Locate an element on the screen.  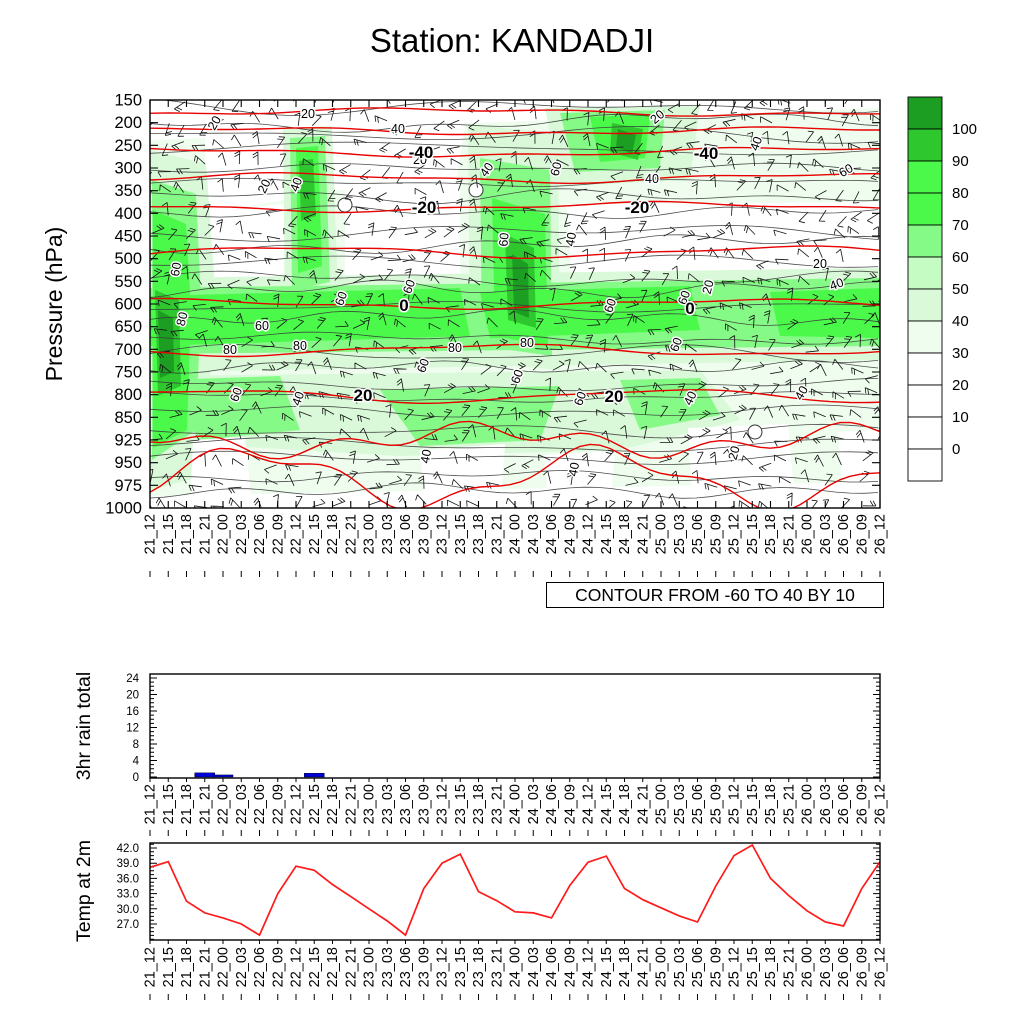
temp-tick-label: 27.0 is located at coordinates (128, 925).